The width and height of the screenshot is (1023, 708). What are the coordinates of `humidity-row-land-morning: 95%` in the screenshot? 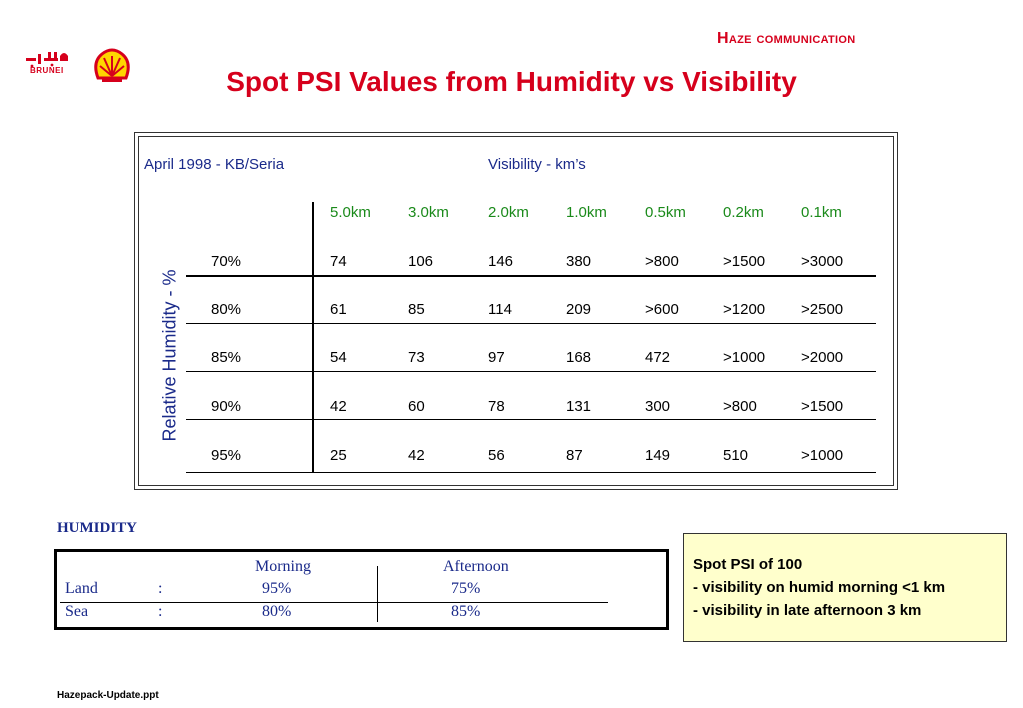 It's located at (277, 588).